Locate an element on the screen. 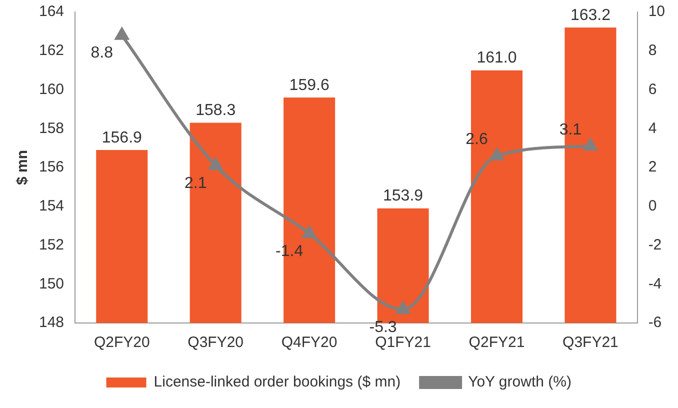 The image size is (678, 408). x-tick-label: Q3FY21 is located at coordinates (590, 343).